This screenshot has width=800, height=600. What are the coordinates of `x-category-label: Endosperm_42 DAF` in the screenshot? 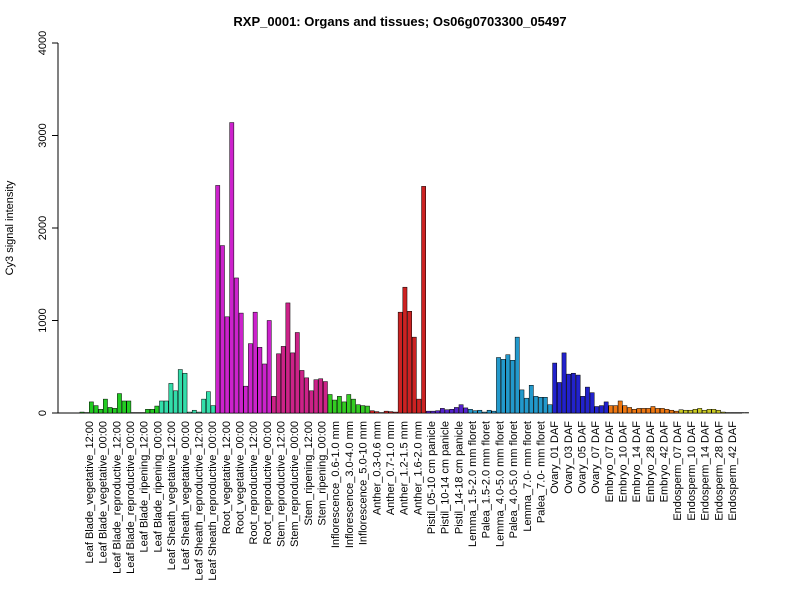 It's located at (733, 471).